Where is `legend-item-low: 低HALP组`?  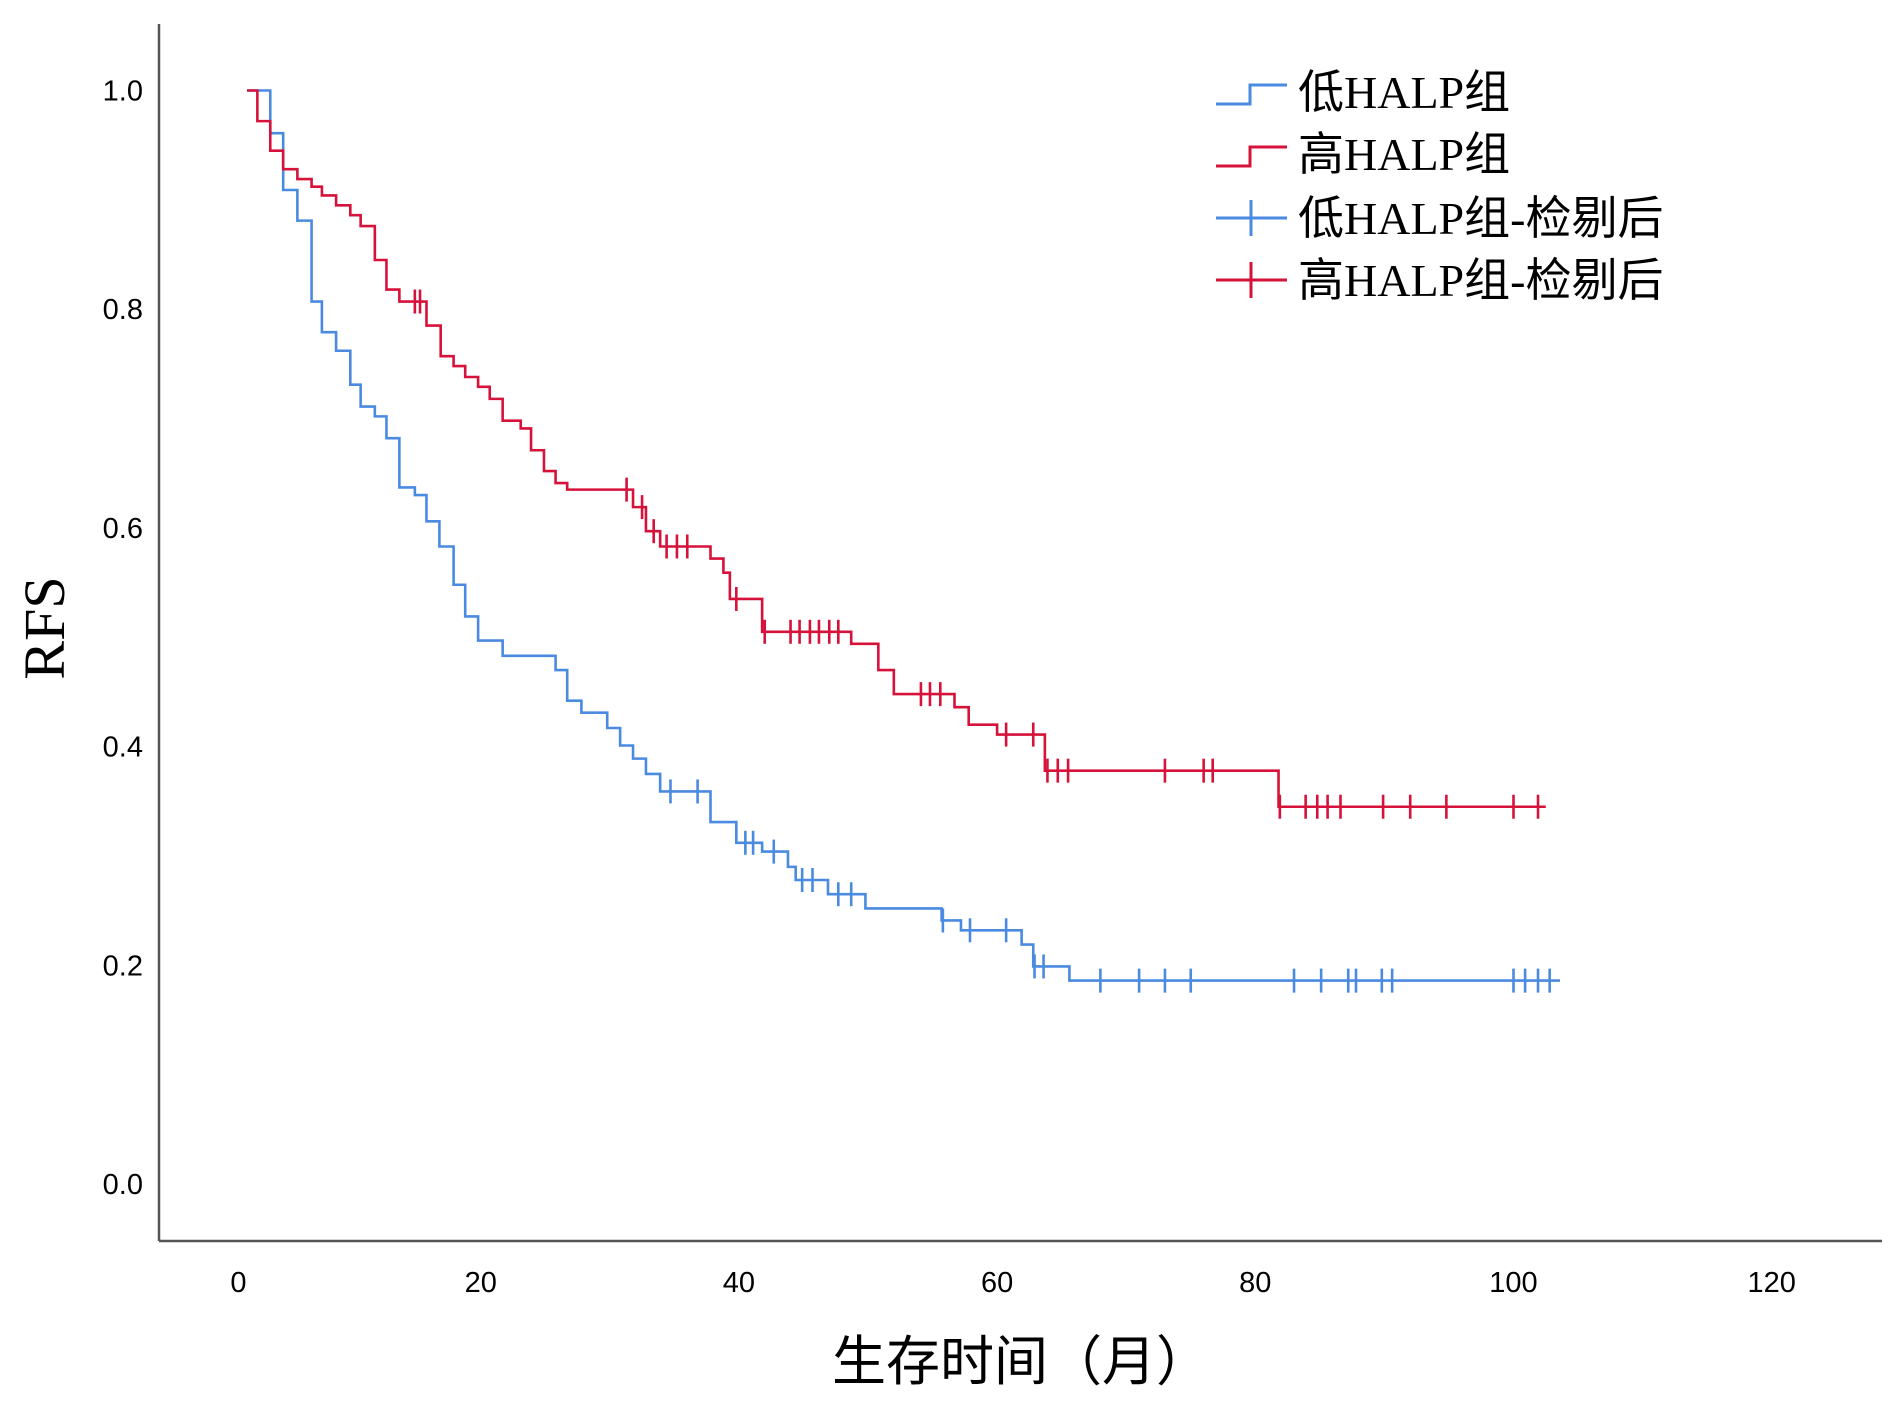
legend-item-low: 低HALP组 is located at coordinates (1363, 92).